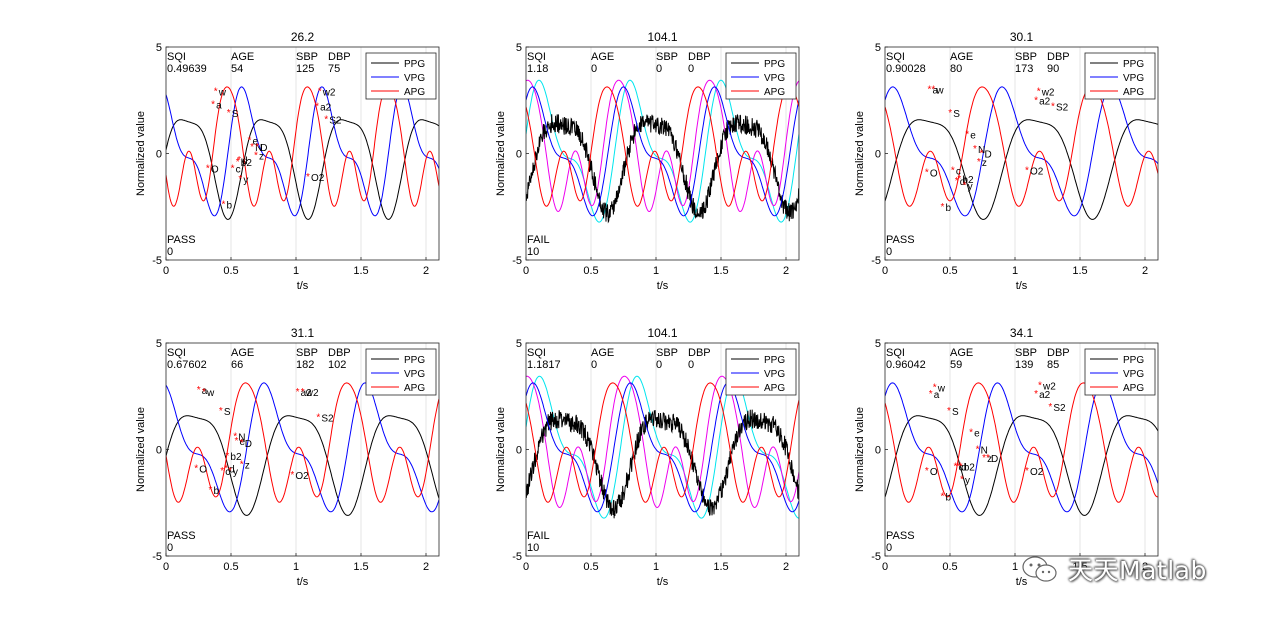  Describe the element at coordinates (1059, 408) in the screenshot. I see `marker-label: S2` at that location.